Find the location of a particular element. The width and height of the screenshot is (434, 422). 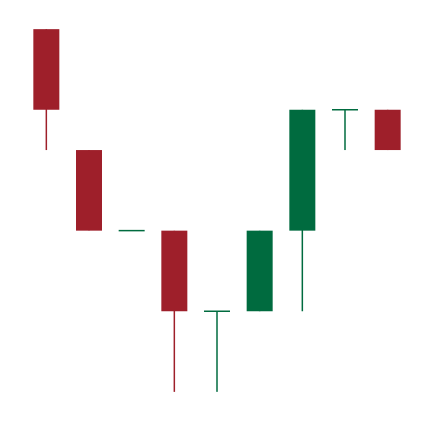

candle-9-body is located at coordinates (387, 130).